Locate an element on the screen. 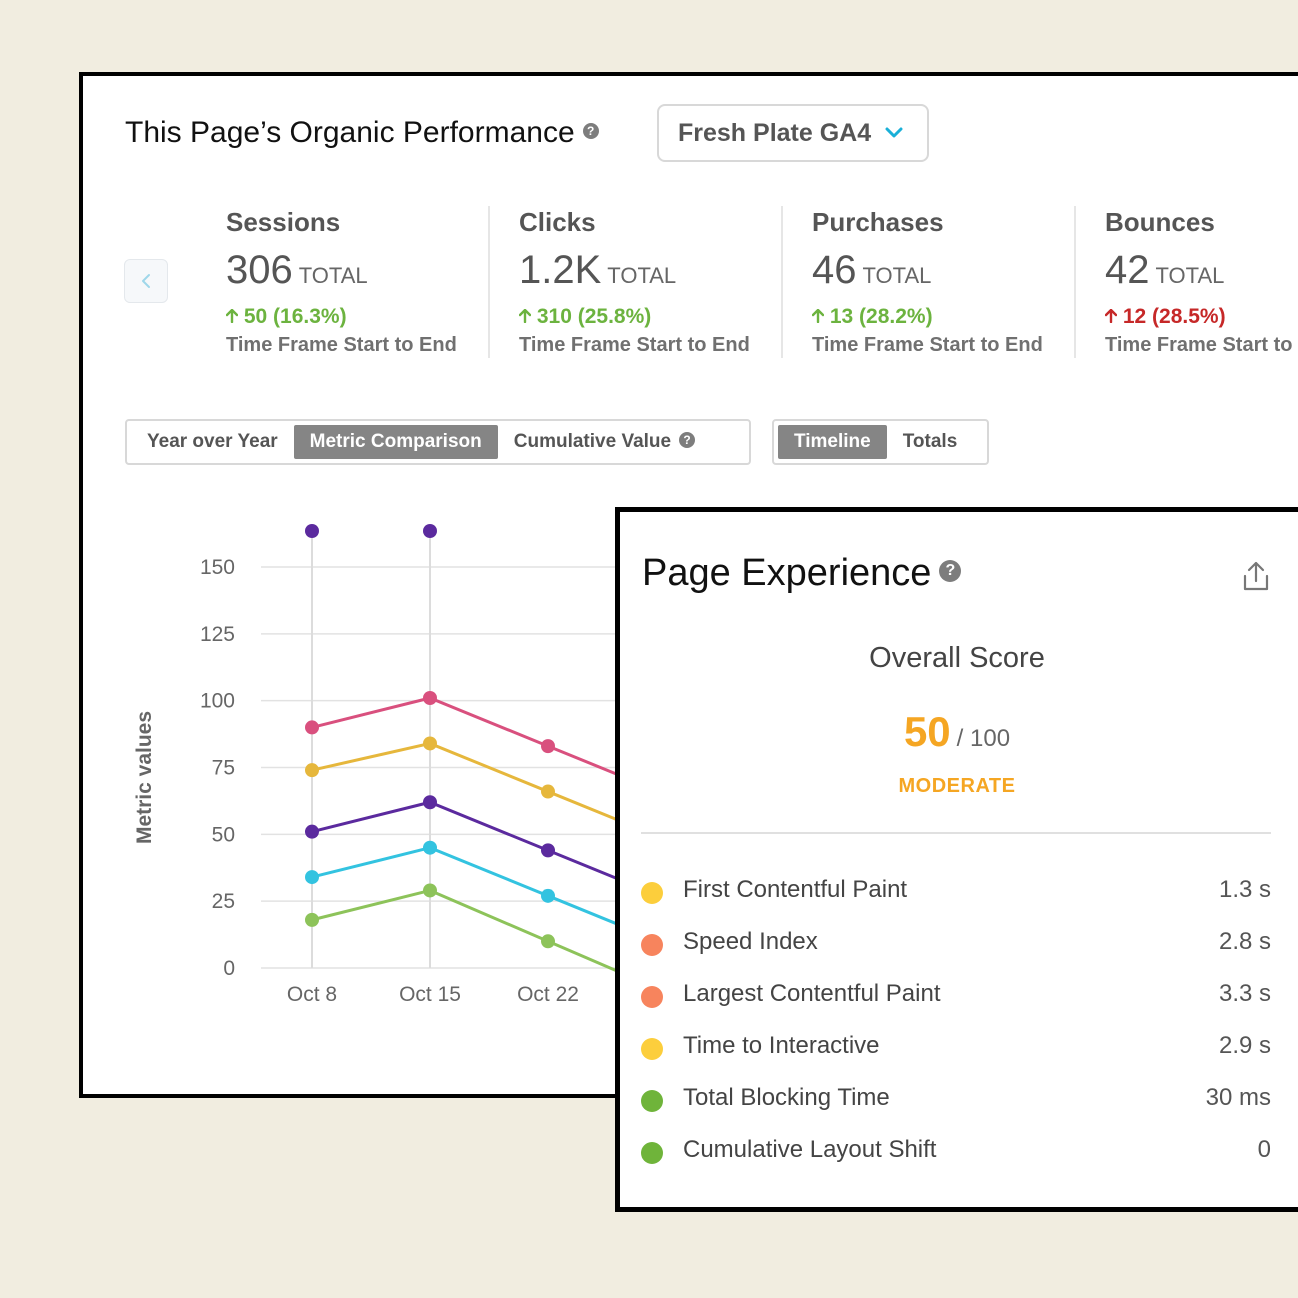 Image resolution: width=1298 pixels, height=1298 pixels. experience-metric-label: Speed Index is located at coordinates (750, 941).